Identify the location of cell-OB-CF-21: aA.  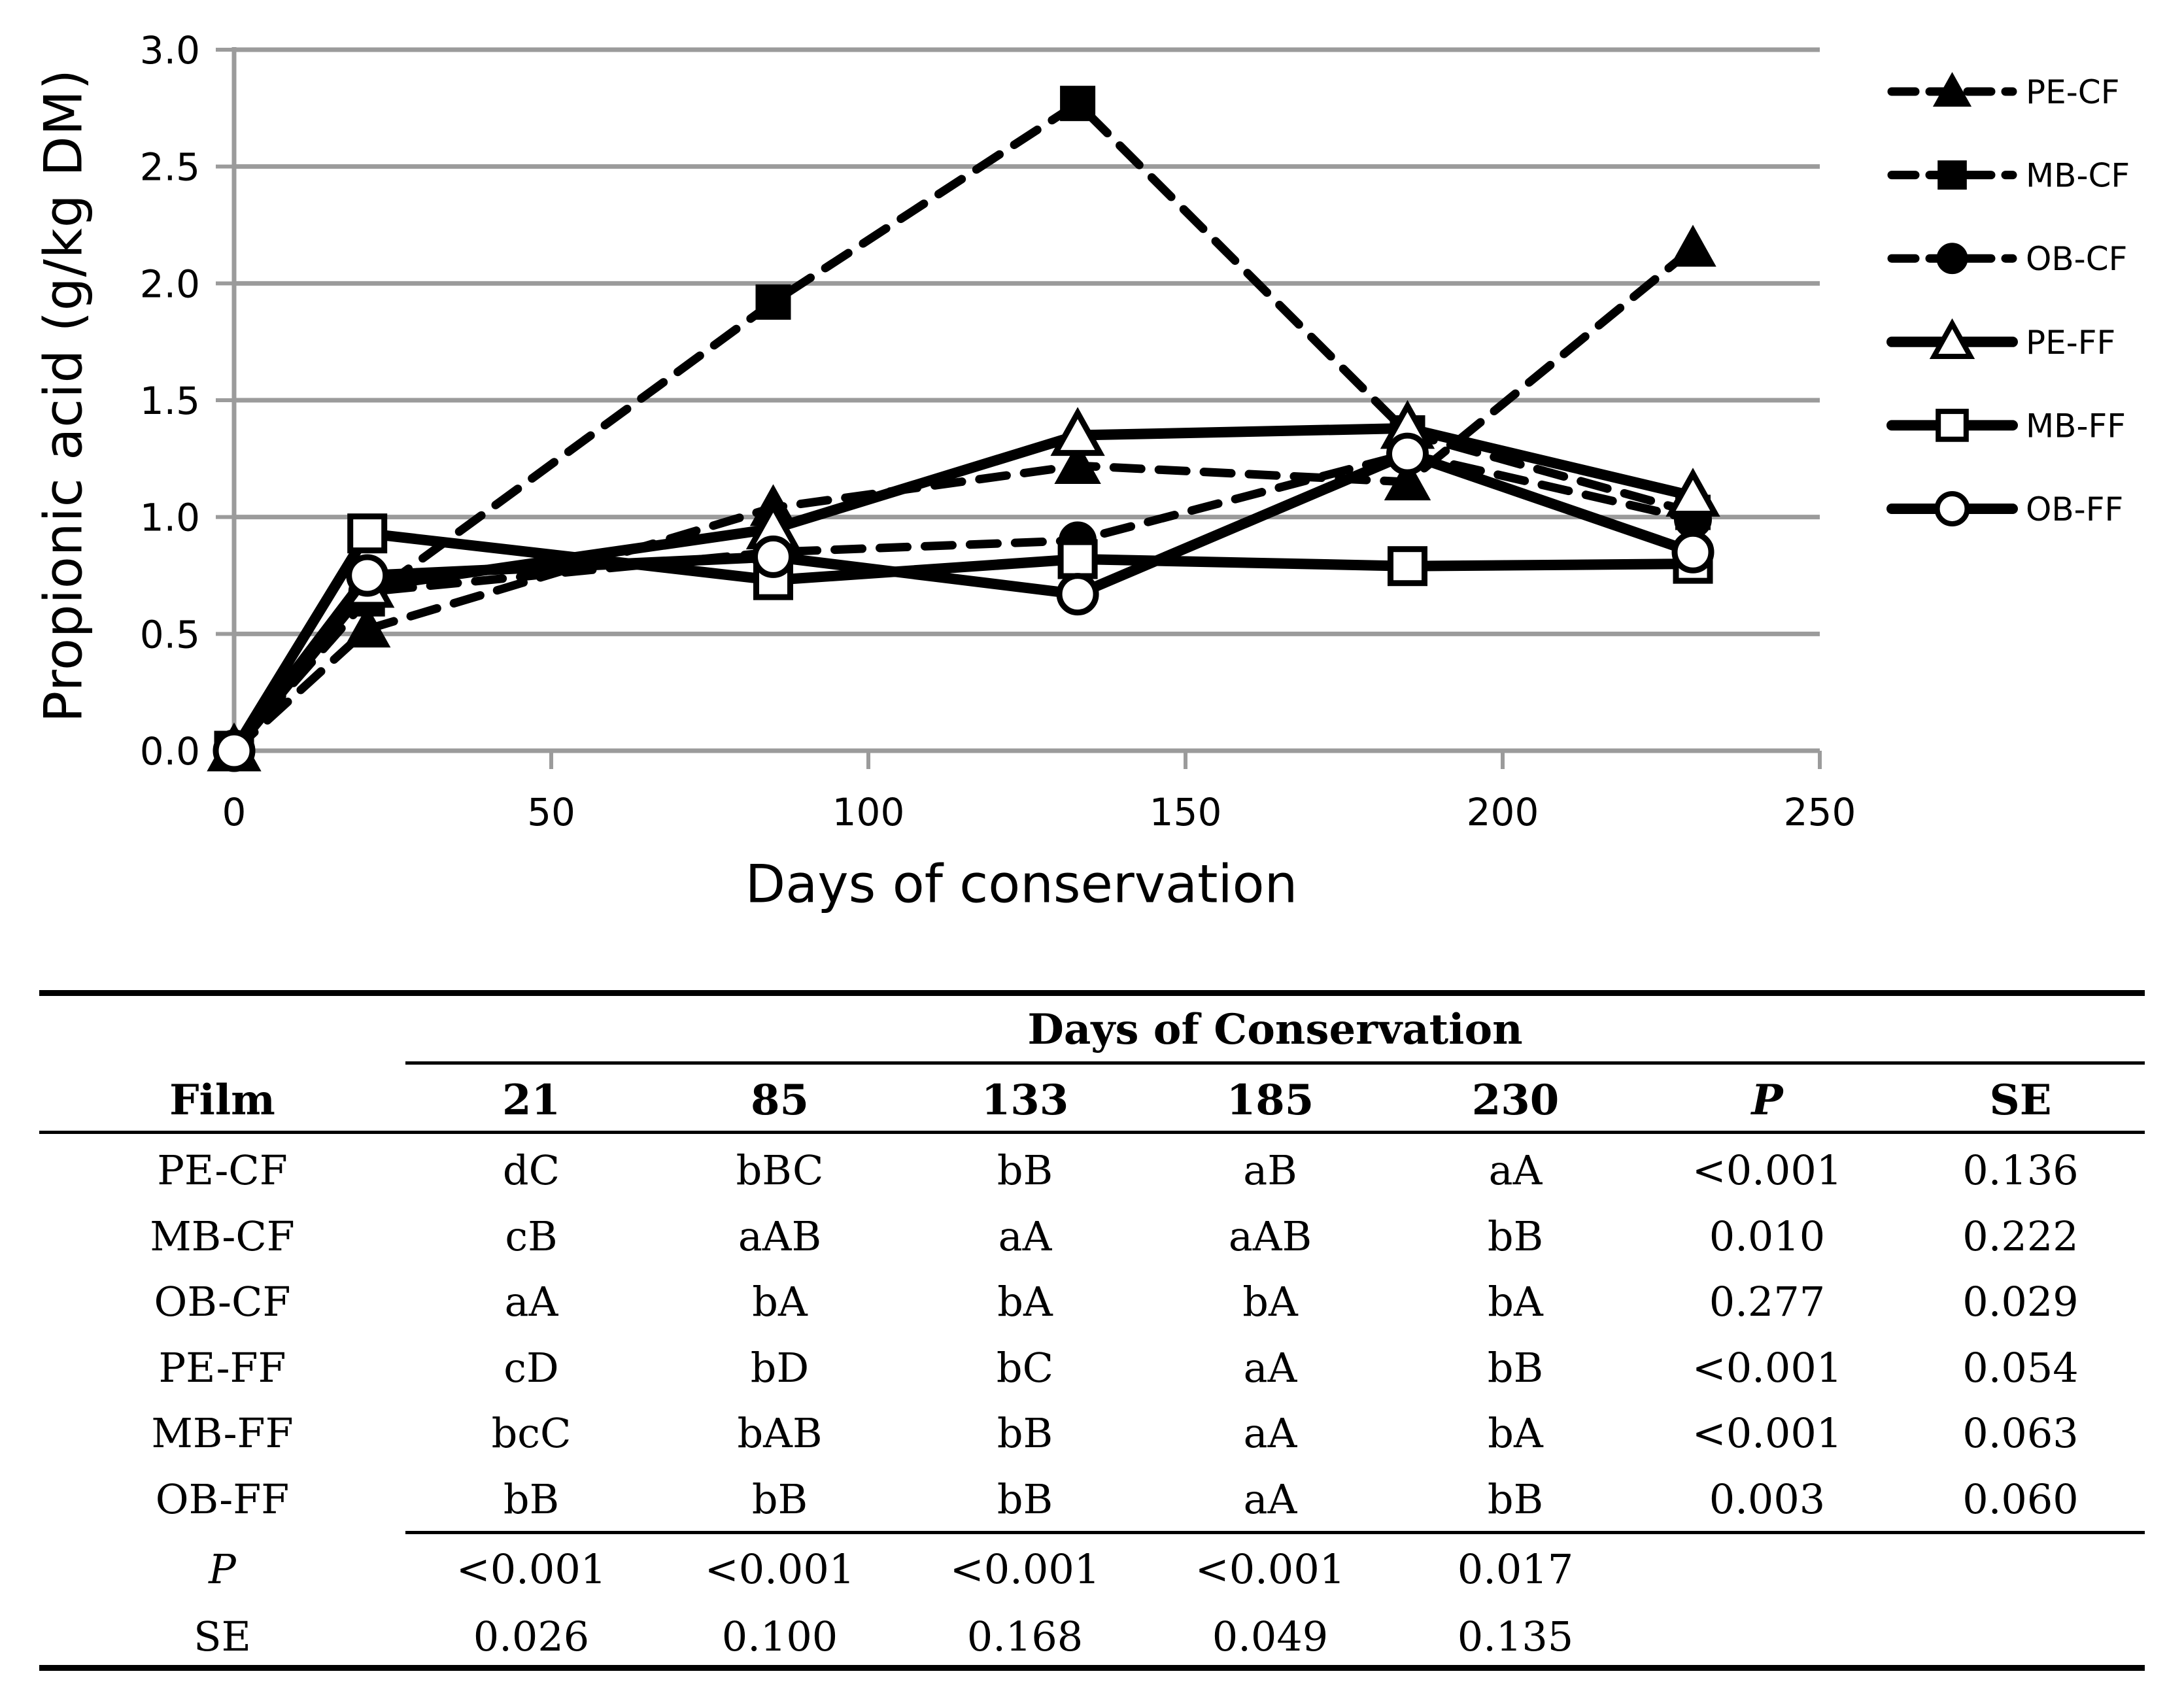
(531, 1302).